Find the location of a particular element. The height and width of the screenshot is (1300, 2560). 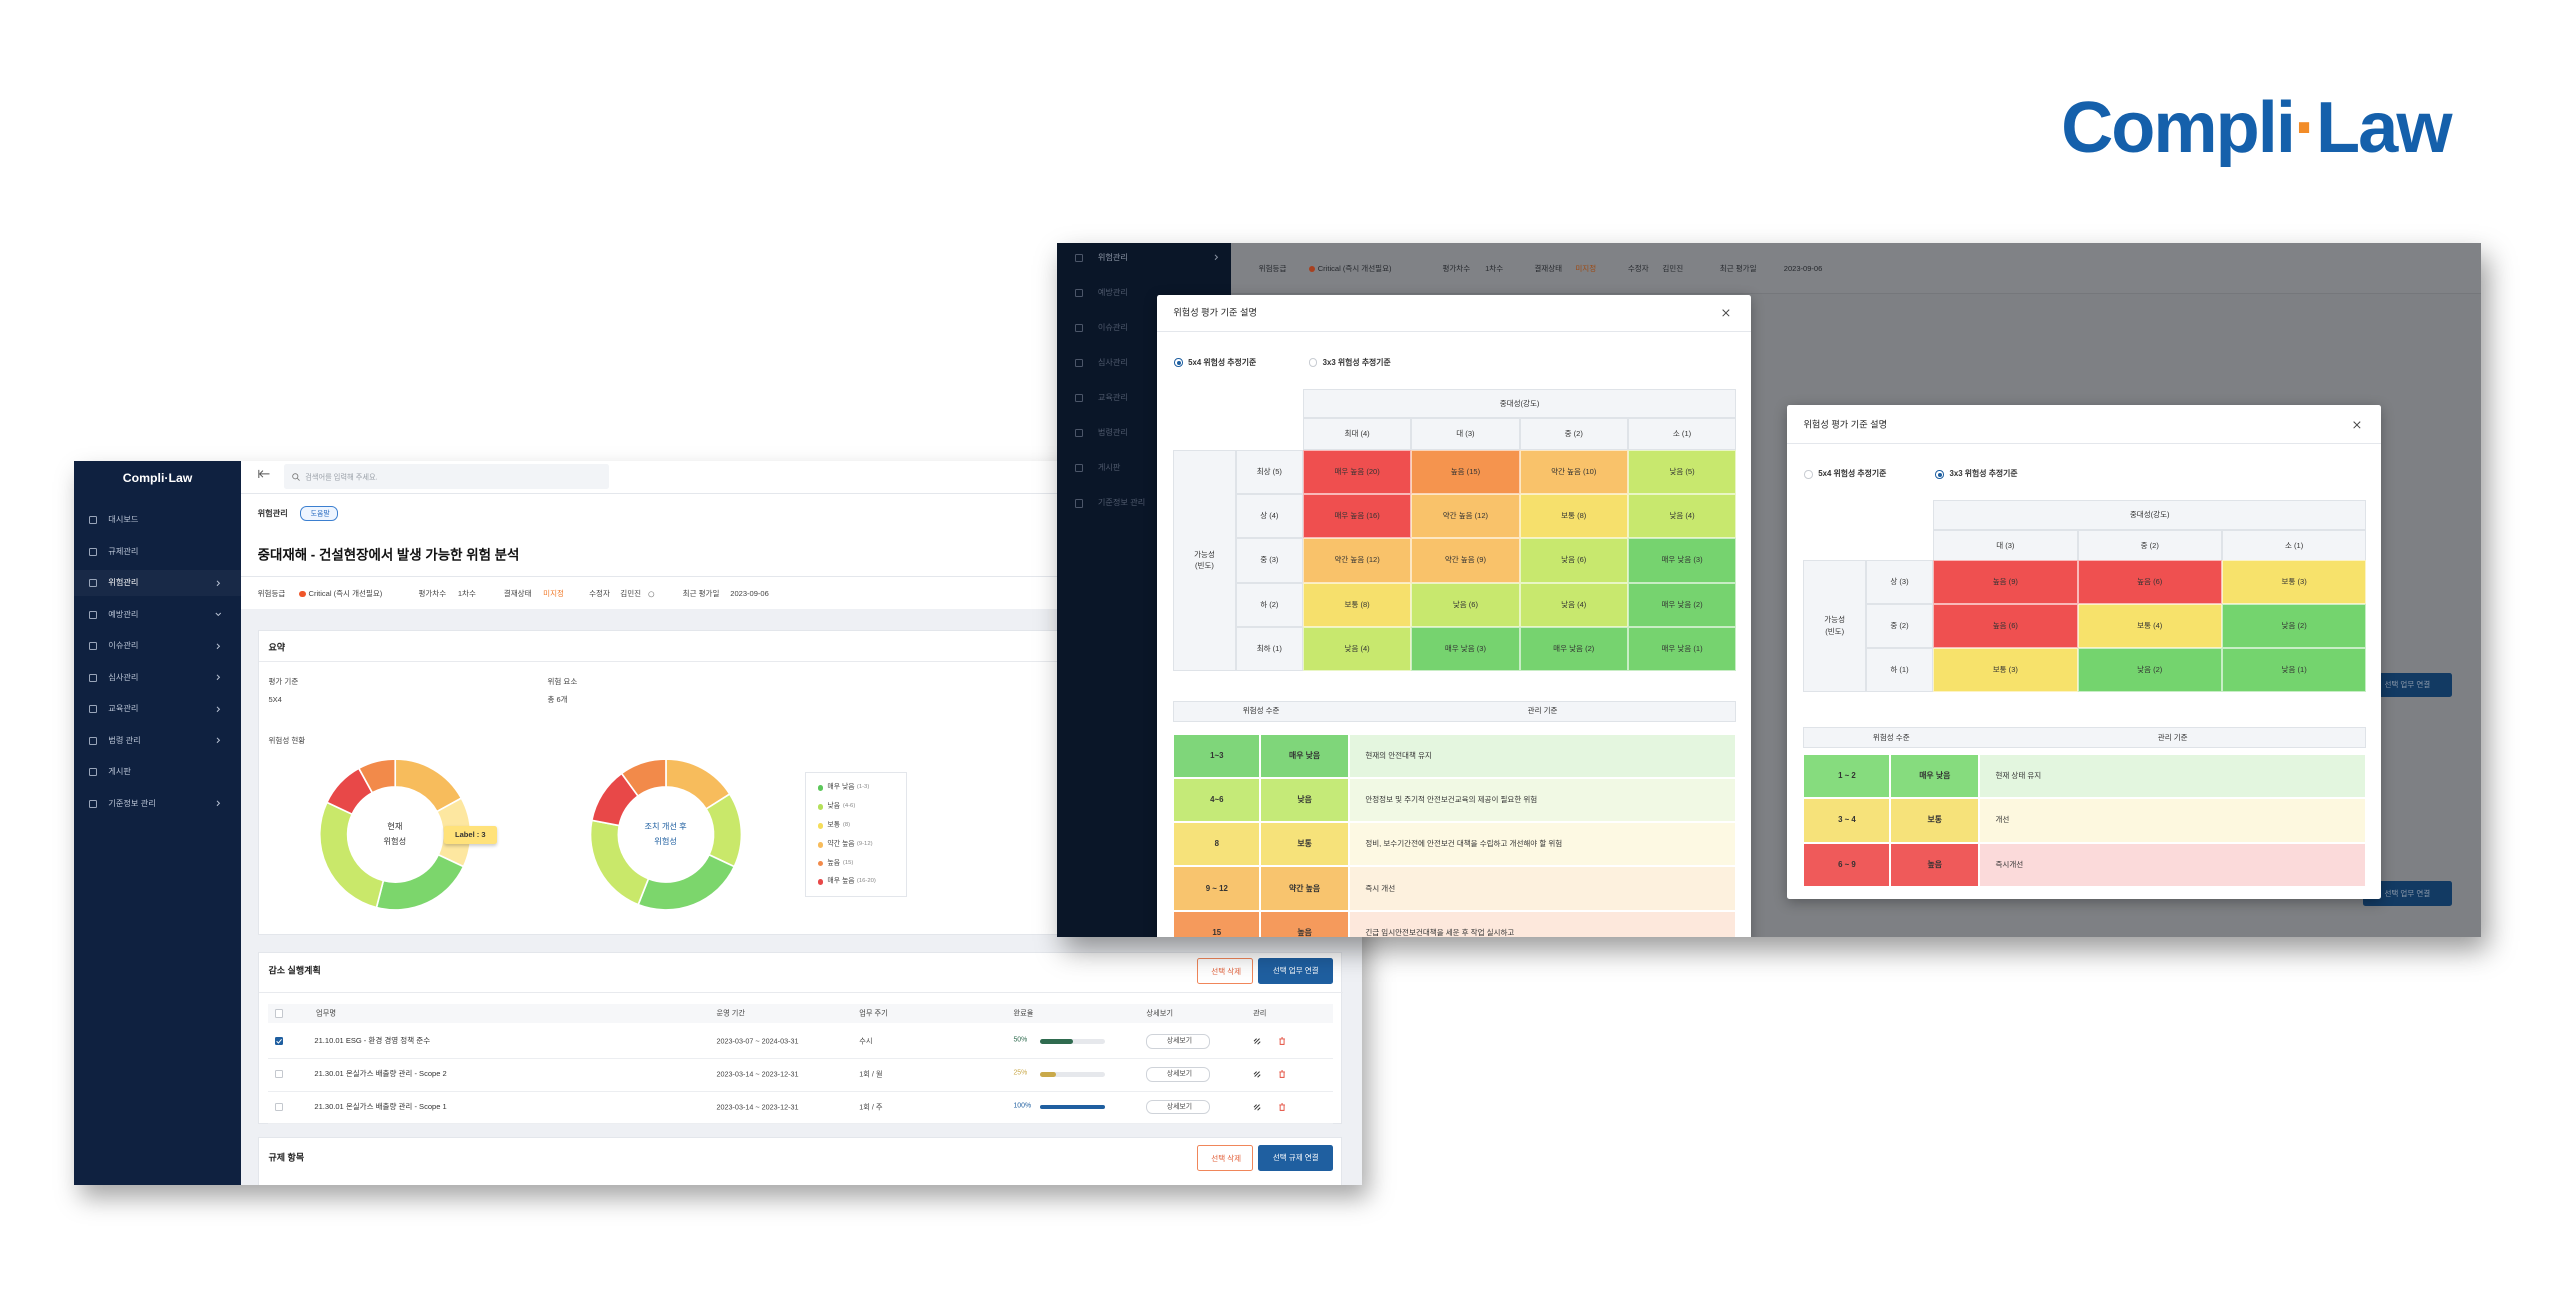

criteria-cell is located at coordinates (1542, 888).